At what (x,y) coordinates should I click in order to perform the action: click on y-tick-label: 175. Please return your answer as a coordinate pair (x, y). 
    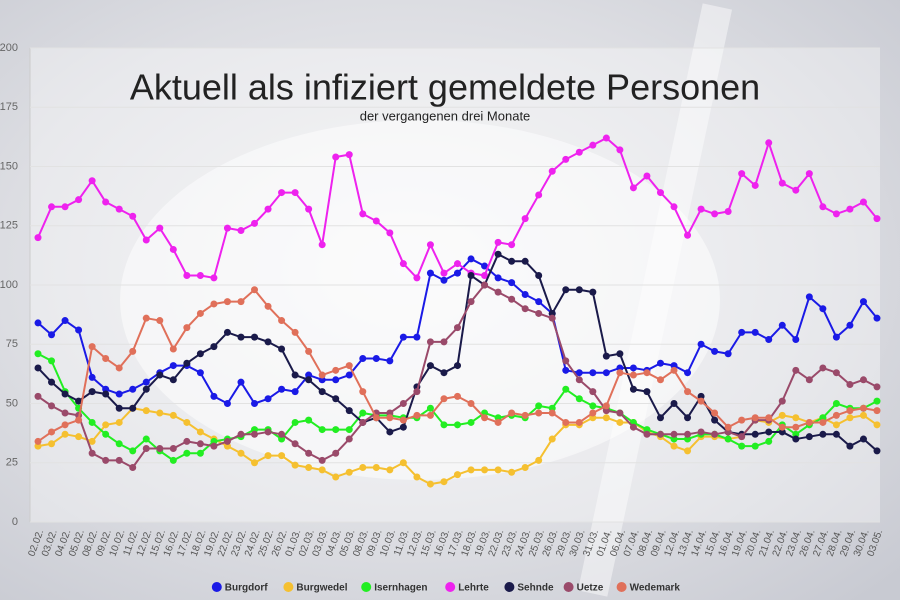
    Looking at the image, I should click on (9, 107).